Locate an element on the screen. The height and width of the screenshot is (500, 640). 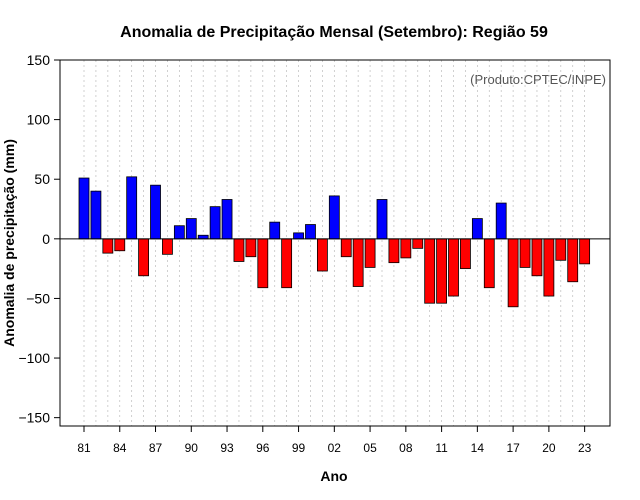
bar-2023 is located at coordinates (585, 251).